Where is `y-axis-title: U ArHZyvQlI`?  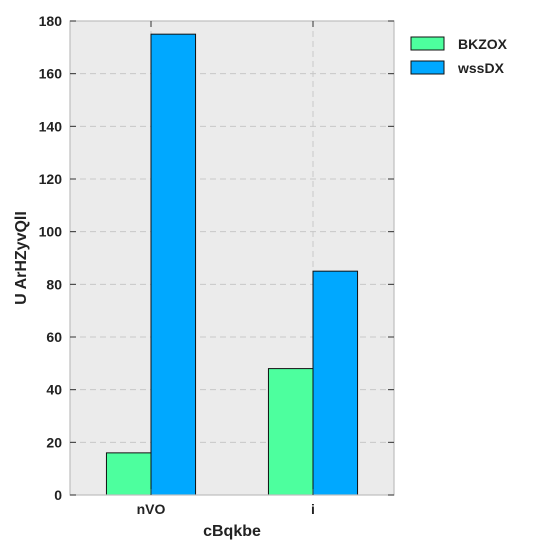 y-axis-title: U ArHZyvQlI is located at coordinates (21, 258).